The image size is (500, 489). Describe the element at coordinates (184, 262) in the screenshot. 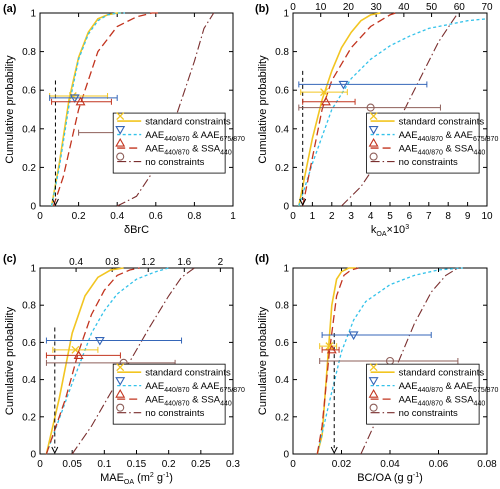

I see `top-tick-label: 1.6` at that location.